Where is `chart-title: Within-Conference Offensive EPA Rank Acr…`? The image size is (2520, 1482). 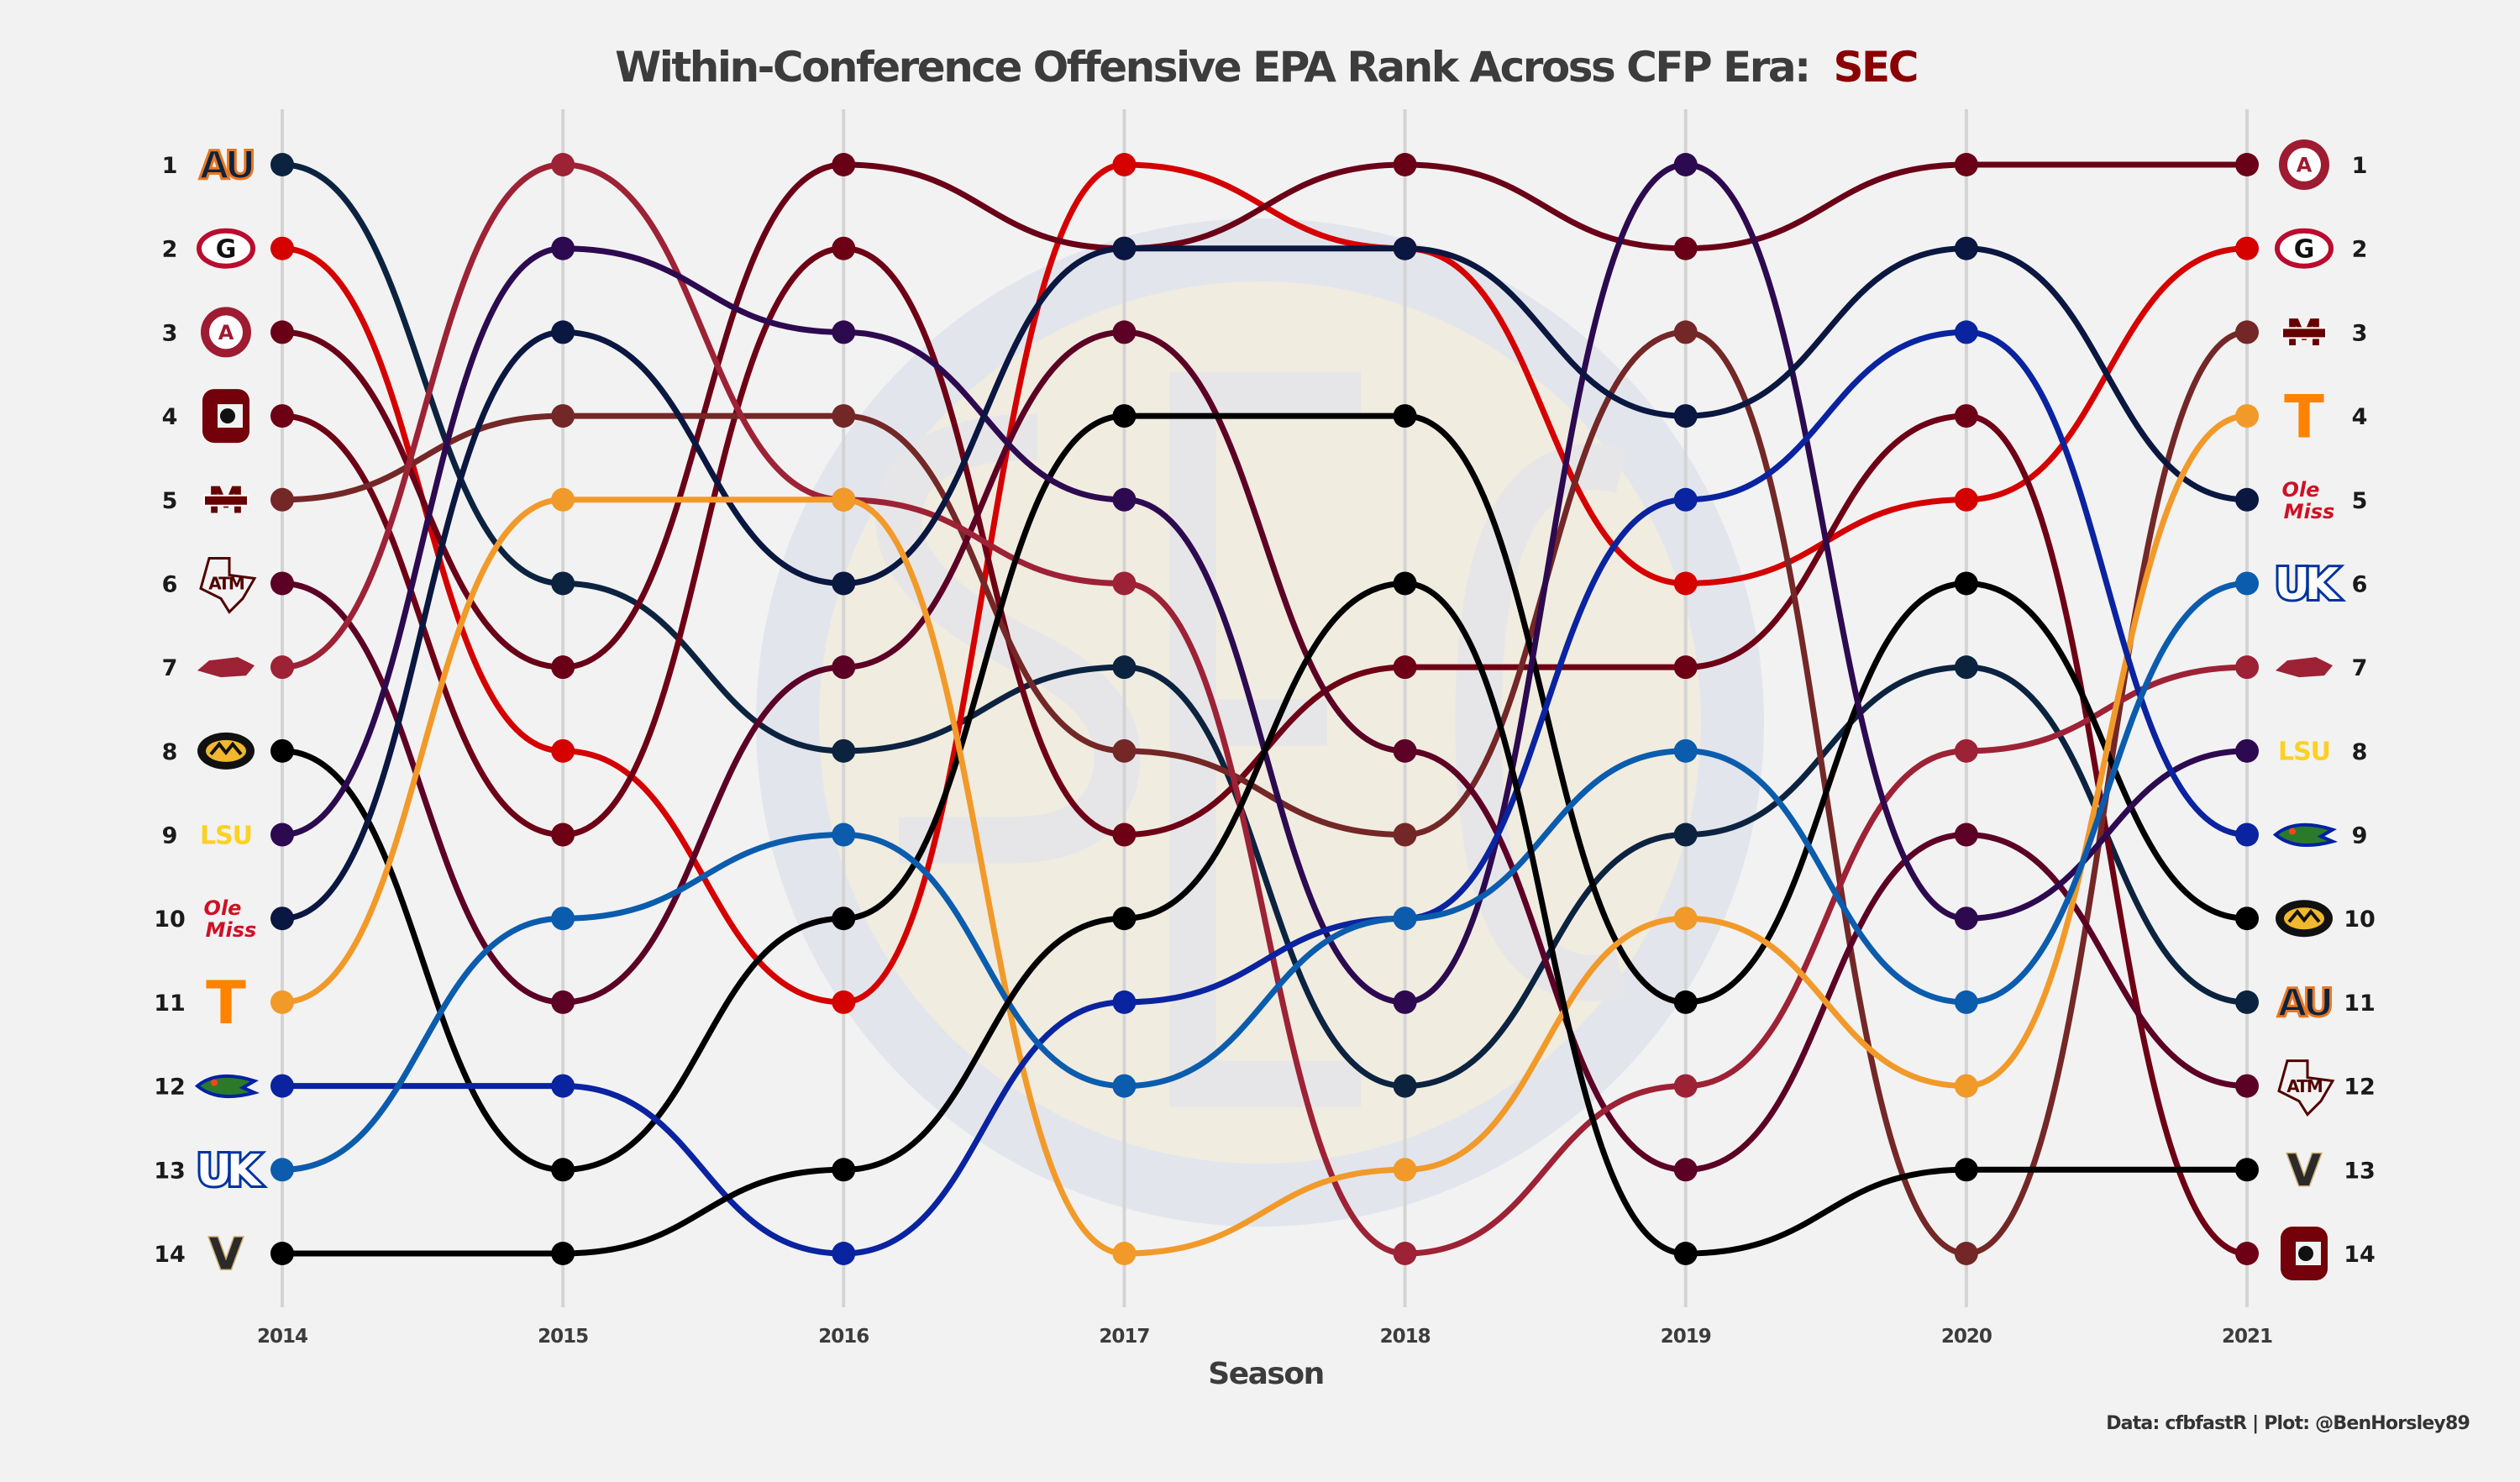
chart-title: Within-Conference Offensive EPA Rank Acr… is located at coordinates (1266, 67).